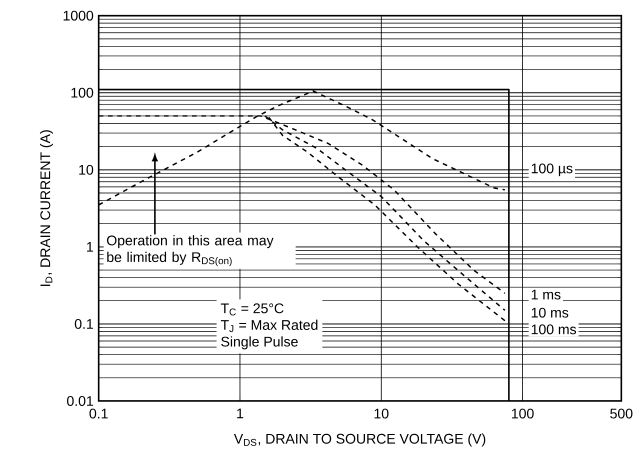  I want to click on y-tick-label: 0.1, so click(84, 323).